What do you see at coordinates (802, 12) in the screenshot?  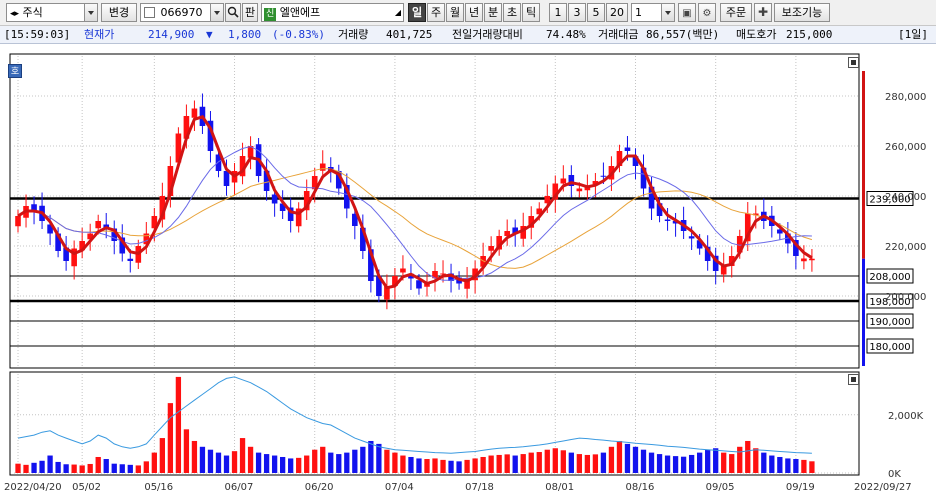 I see `assist-functions-button: 보조기능` at bounding box center [802, 12].